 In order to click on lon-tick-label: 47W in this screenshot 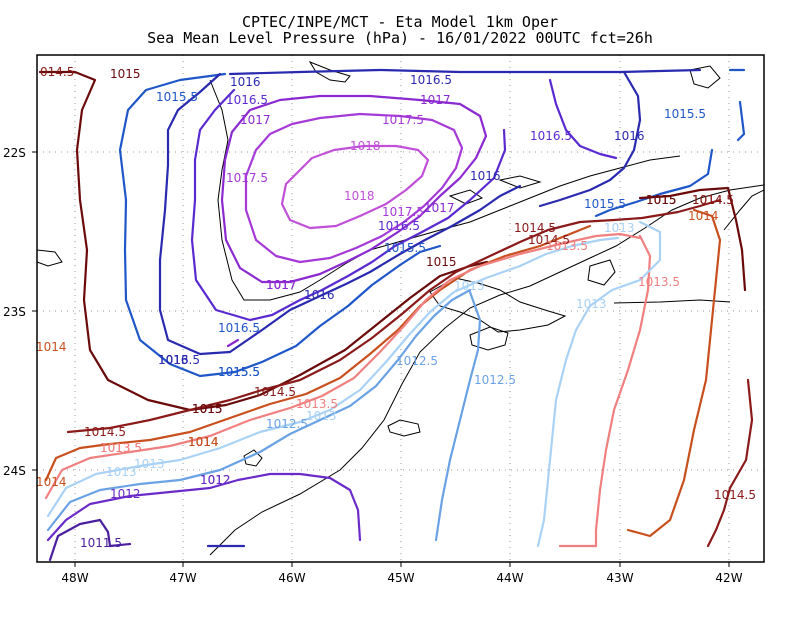, I will do `click(182, 578)`.